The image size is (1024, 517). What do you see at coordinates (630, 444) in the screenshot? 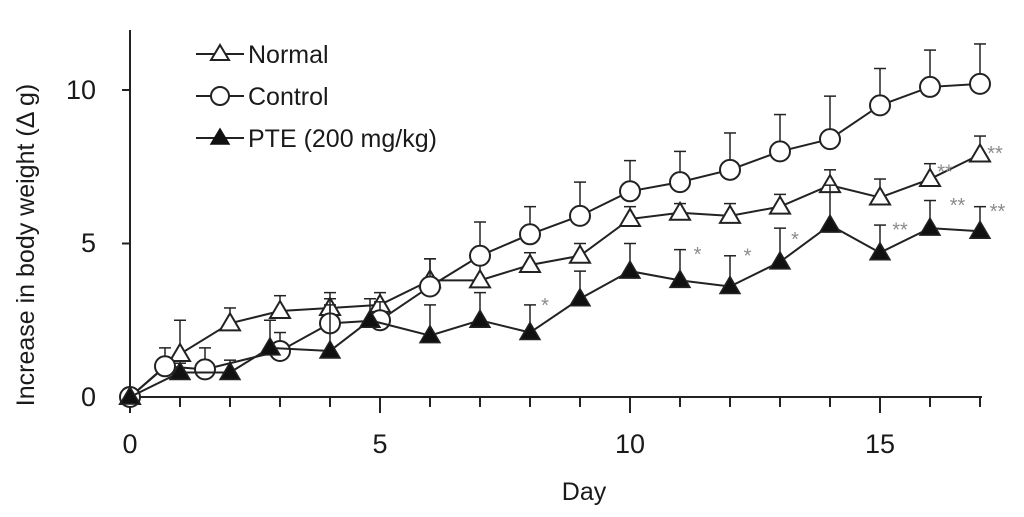
I see `x-tick-label-10: 10` at bounding box center [630, 444].